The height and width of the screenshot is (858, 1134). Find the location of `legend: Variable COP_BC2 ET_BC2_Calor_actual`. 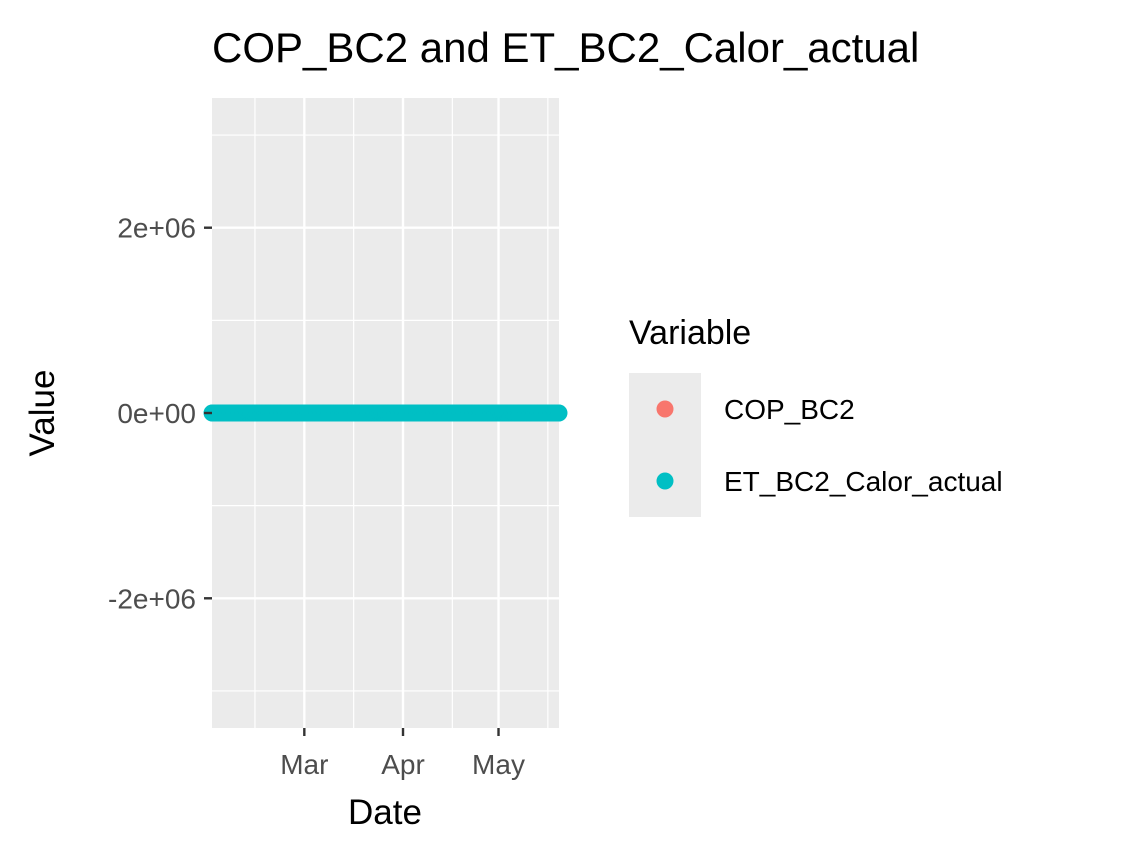

legend: Variable COP_BC2 ET_BC2_Calor_actual is located at coordinates (816, 415).